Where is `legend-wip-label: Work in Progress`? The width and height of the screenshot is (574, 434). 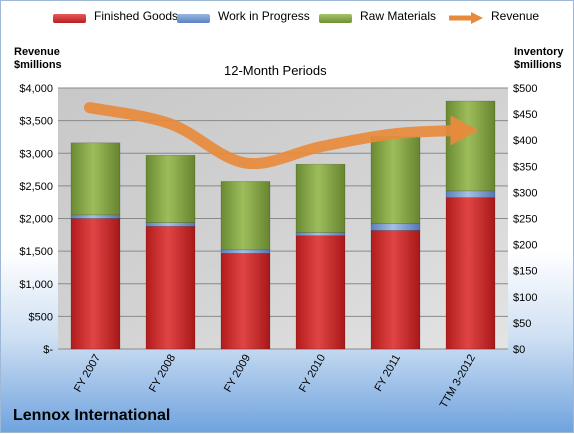 legend-wip-label: Work in Progress is located at coordinates (264, 16).